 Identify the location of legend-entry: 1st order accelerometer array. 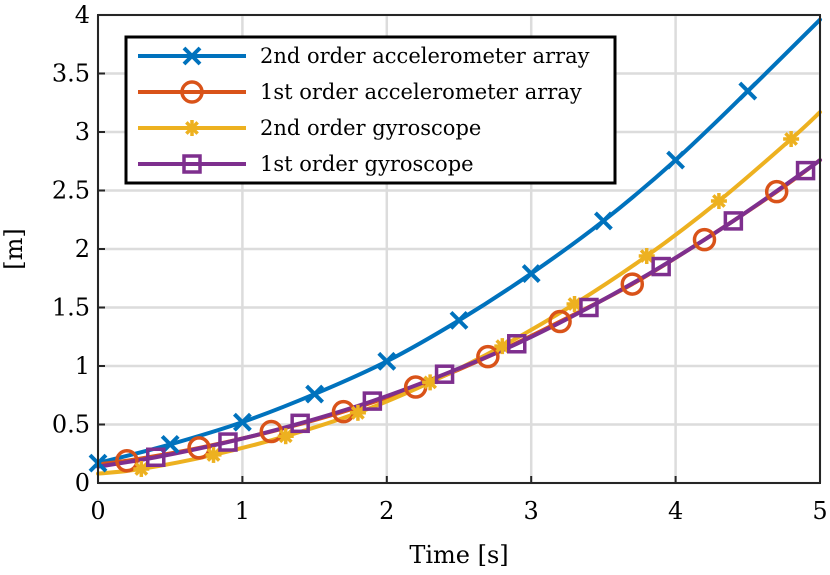
(360, 92).